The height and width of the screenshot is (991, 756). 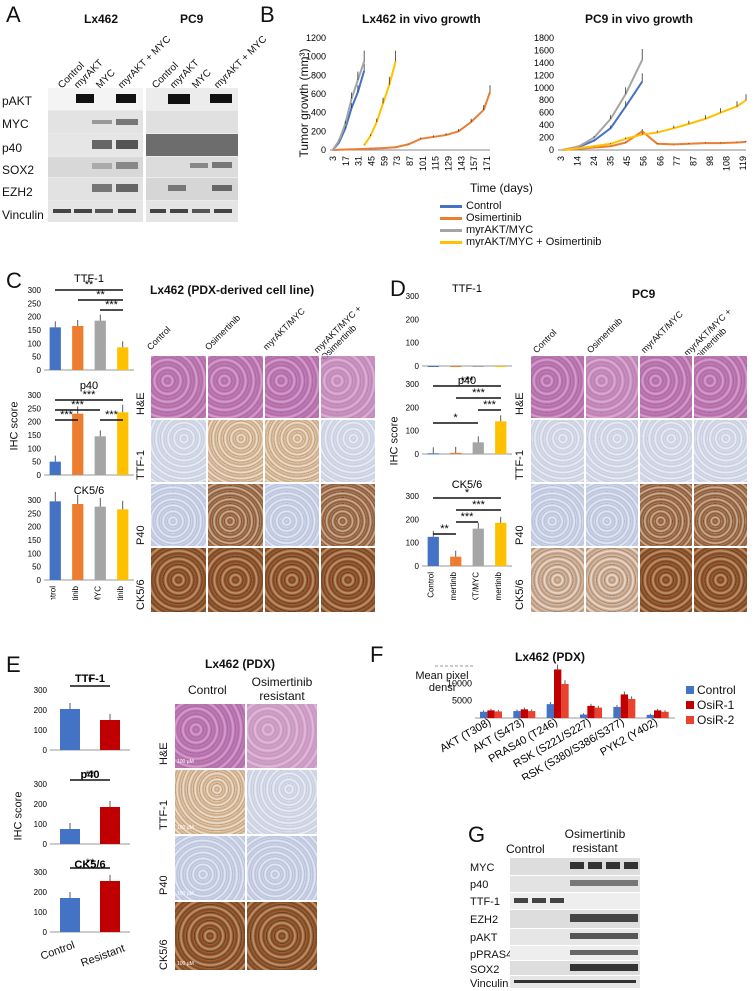 I want to click on panel-d-title: PC9, so click(x=644, y=294).